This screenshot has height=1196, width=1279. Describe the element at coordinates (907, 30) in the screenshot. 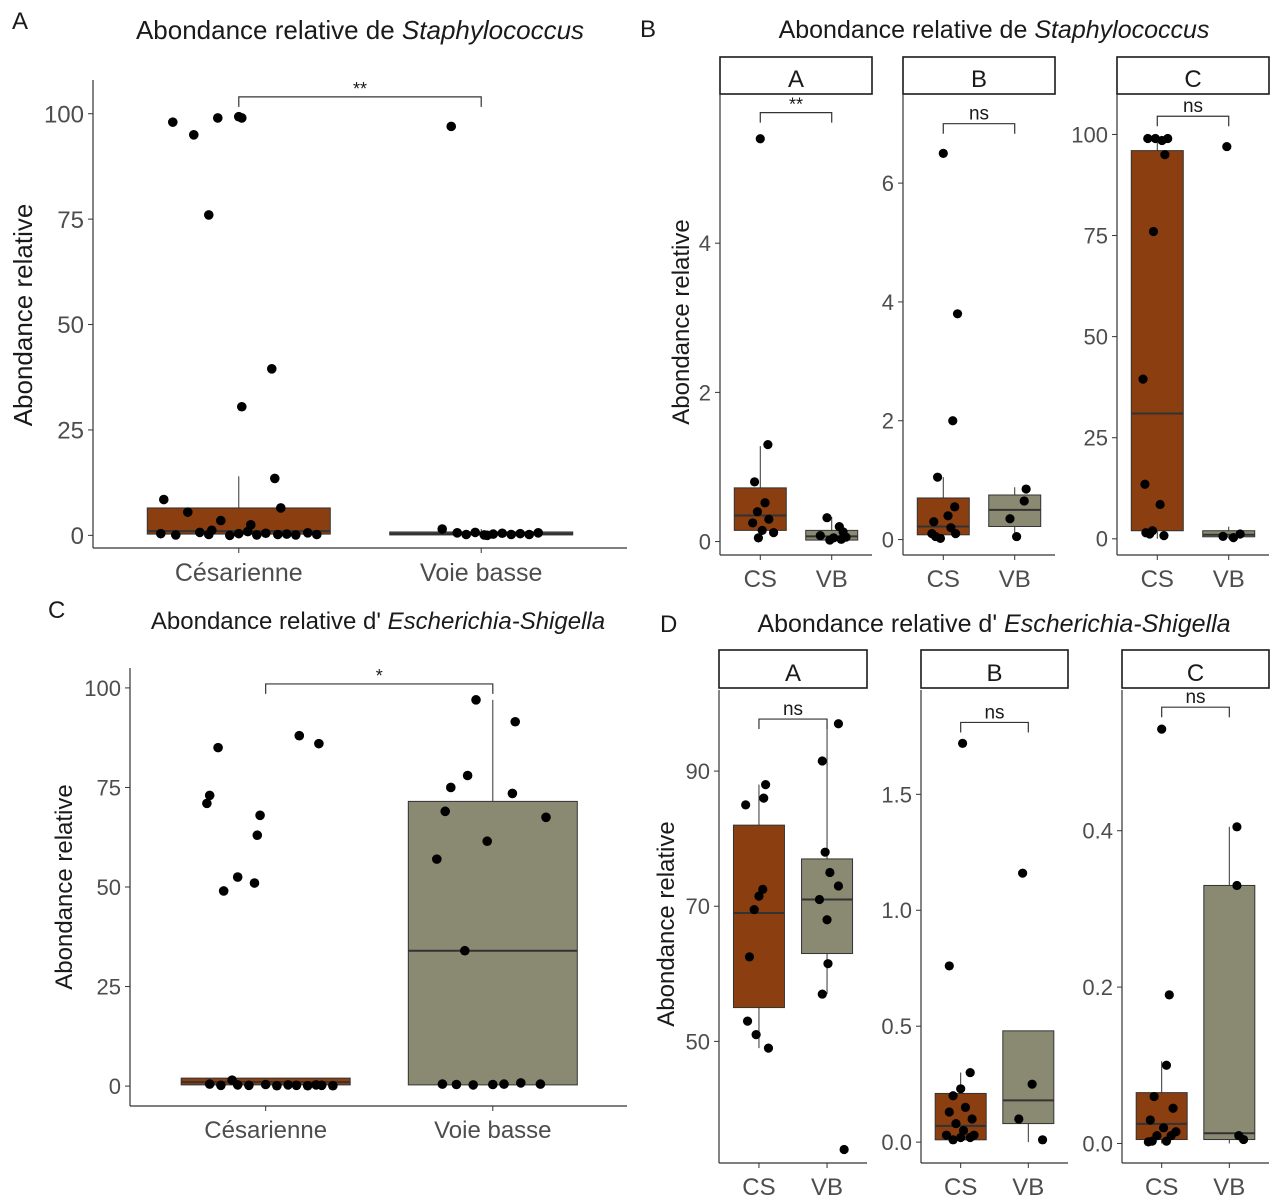

I see `panel-title-text: Abondance relative de` at that location.